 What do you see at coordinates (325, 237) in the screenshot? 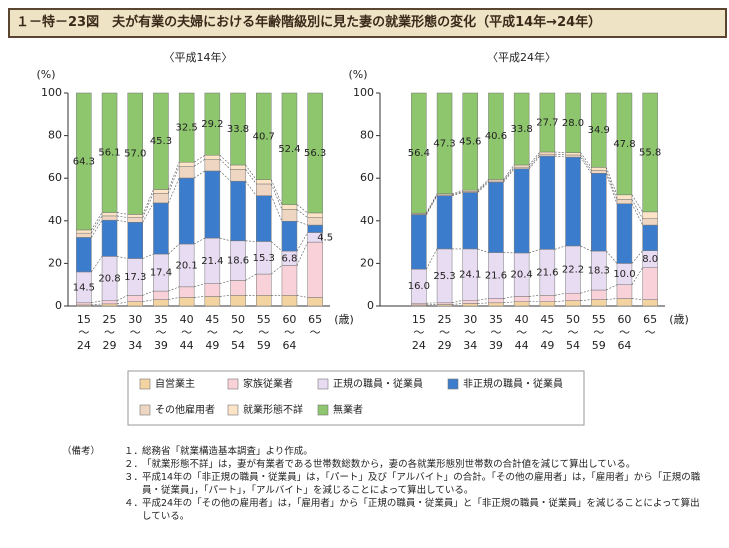
I see `value-label: 4.5` at bounding box center [325, 237].